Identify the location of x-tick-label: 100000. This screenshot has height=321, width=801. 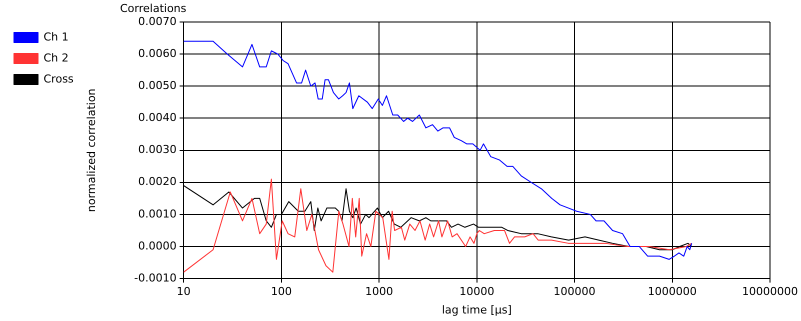
(575, 291).